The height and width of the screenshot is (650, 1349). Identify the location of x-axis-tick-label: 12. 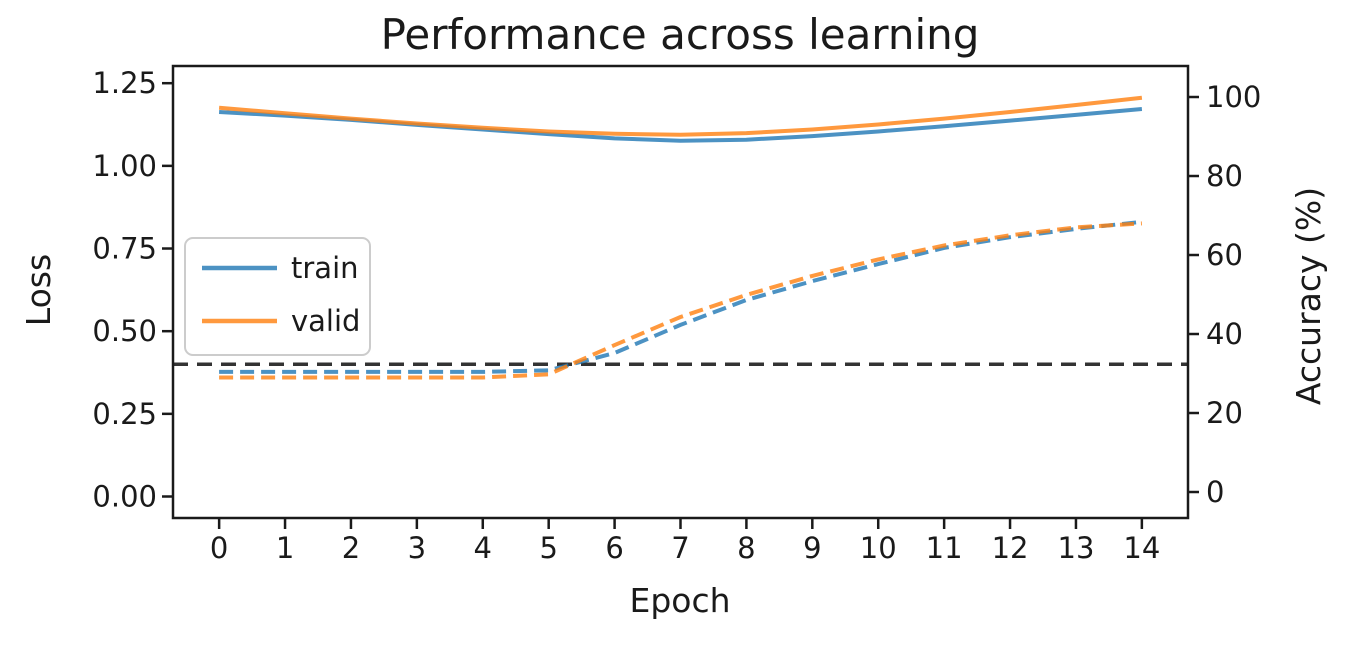
(1010, 548).